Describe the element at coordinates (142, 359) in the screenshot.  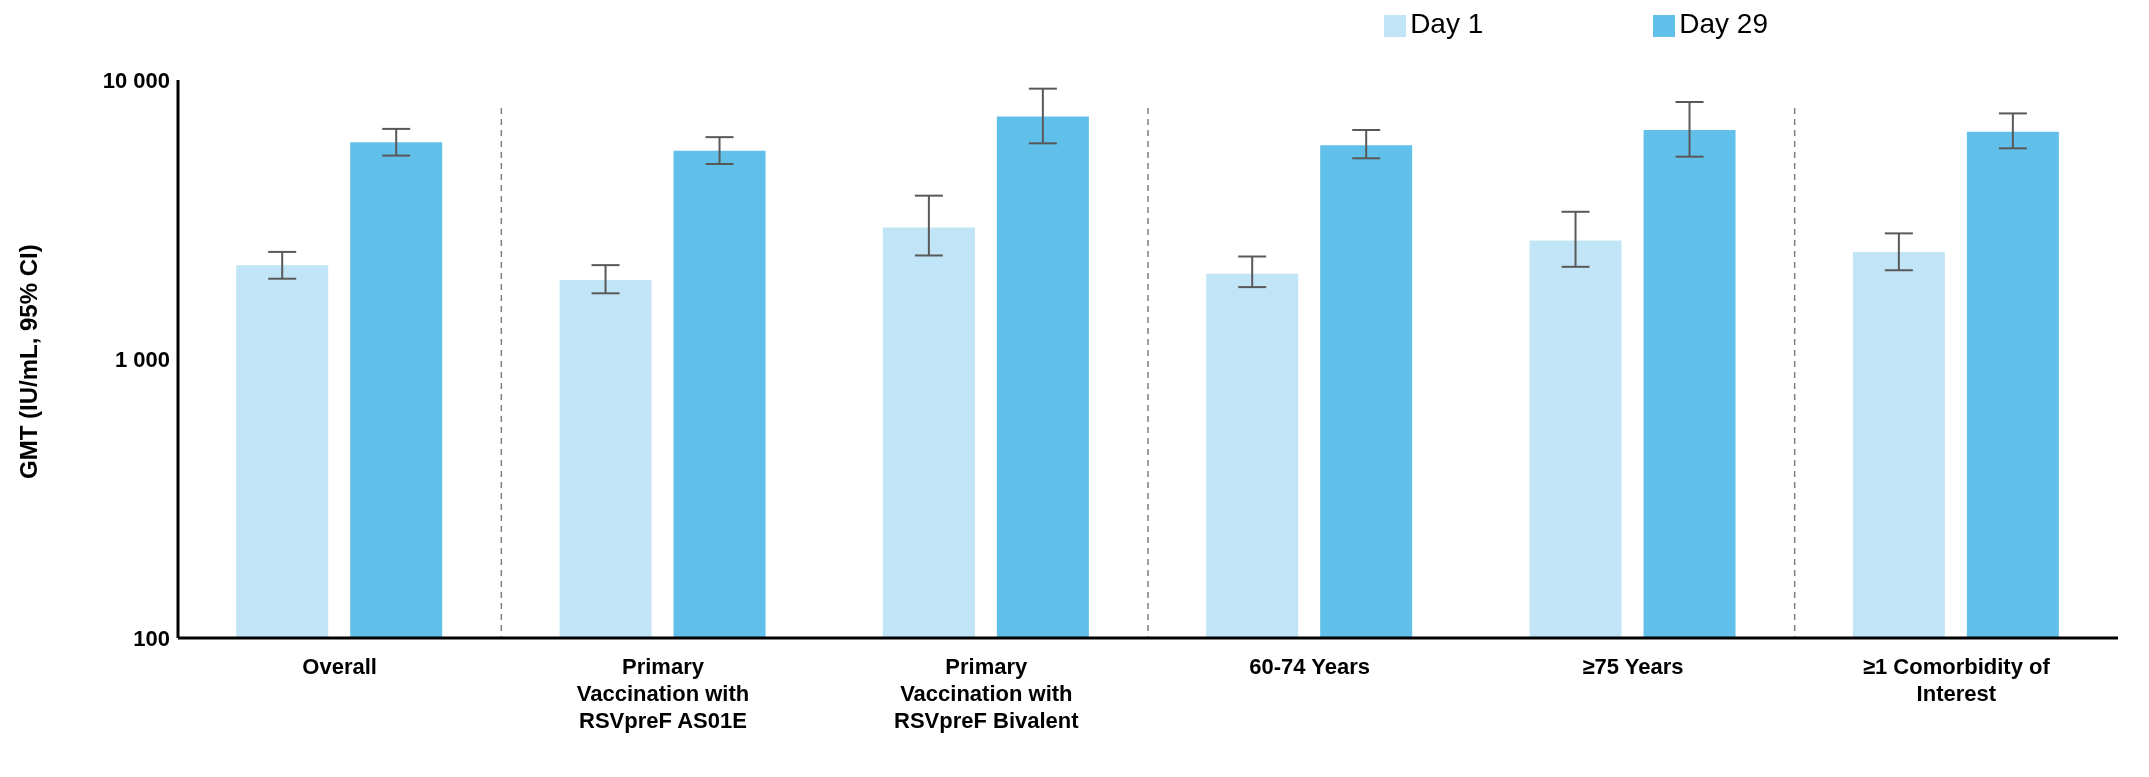
I see `y-tick-label: 1 000` at that location.